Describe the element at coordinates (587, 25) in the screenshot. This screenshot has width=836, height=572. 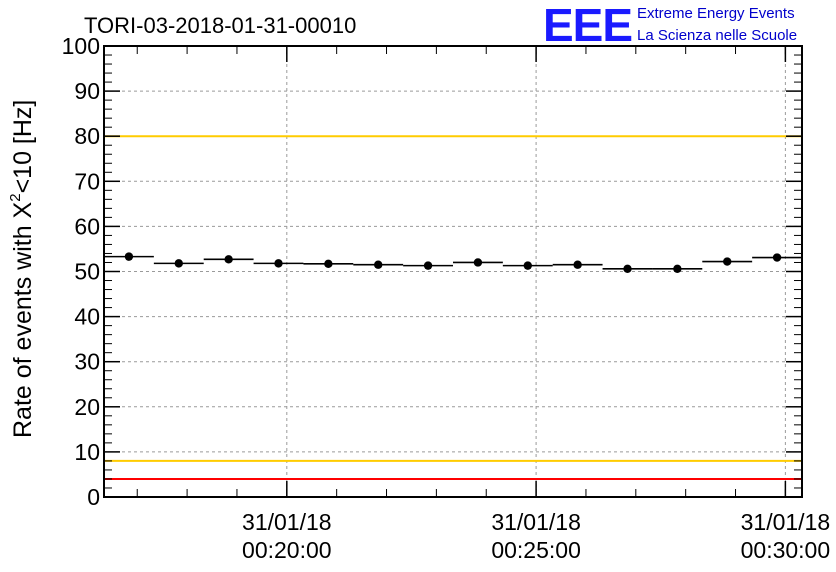
I see `logo-mark: EEE` at that location.